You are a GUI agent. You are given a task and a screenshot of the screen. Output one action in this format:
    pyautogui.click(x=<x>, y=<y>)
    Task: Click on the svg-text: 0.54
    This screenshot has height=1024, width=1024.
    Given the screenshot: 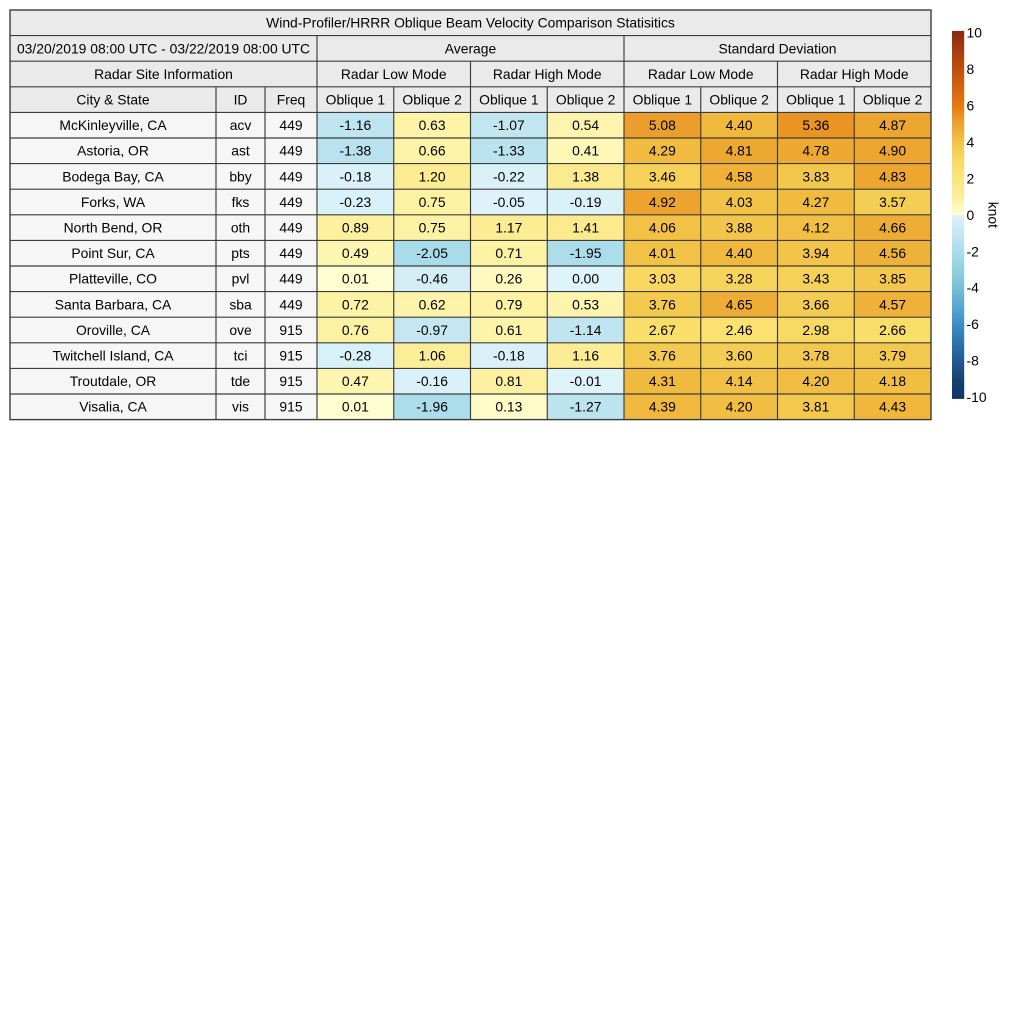 What is the action you would take?
    pyautogui.click(x=585, y=125)
    